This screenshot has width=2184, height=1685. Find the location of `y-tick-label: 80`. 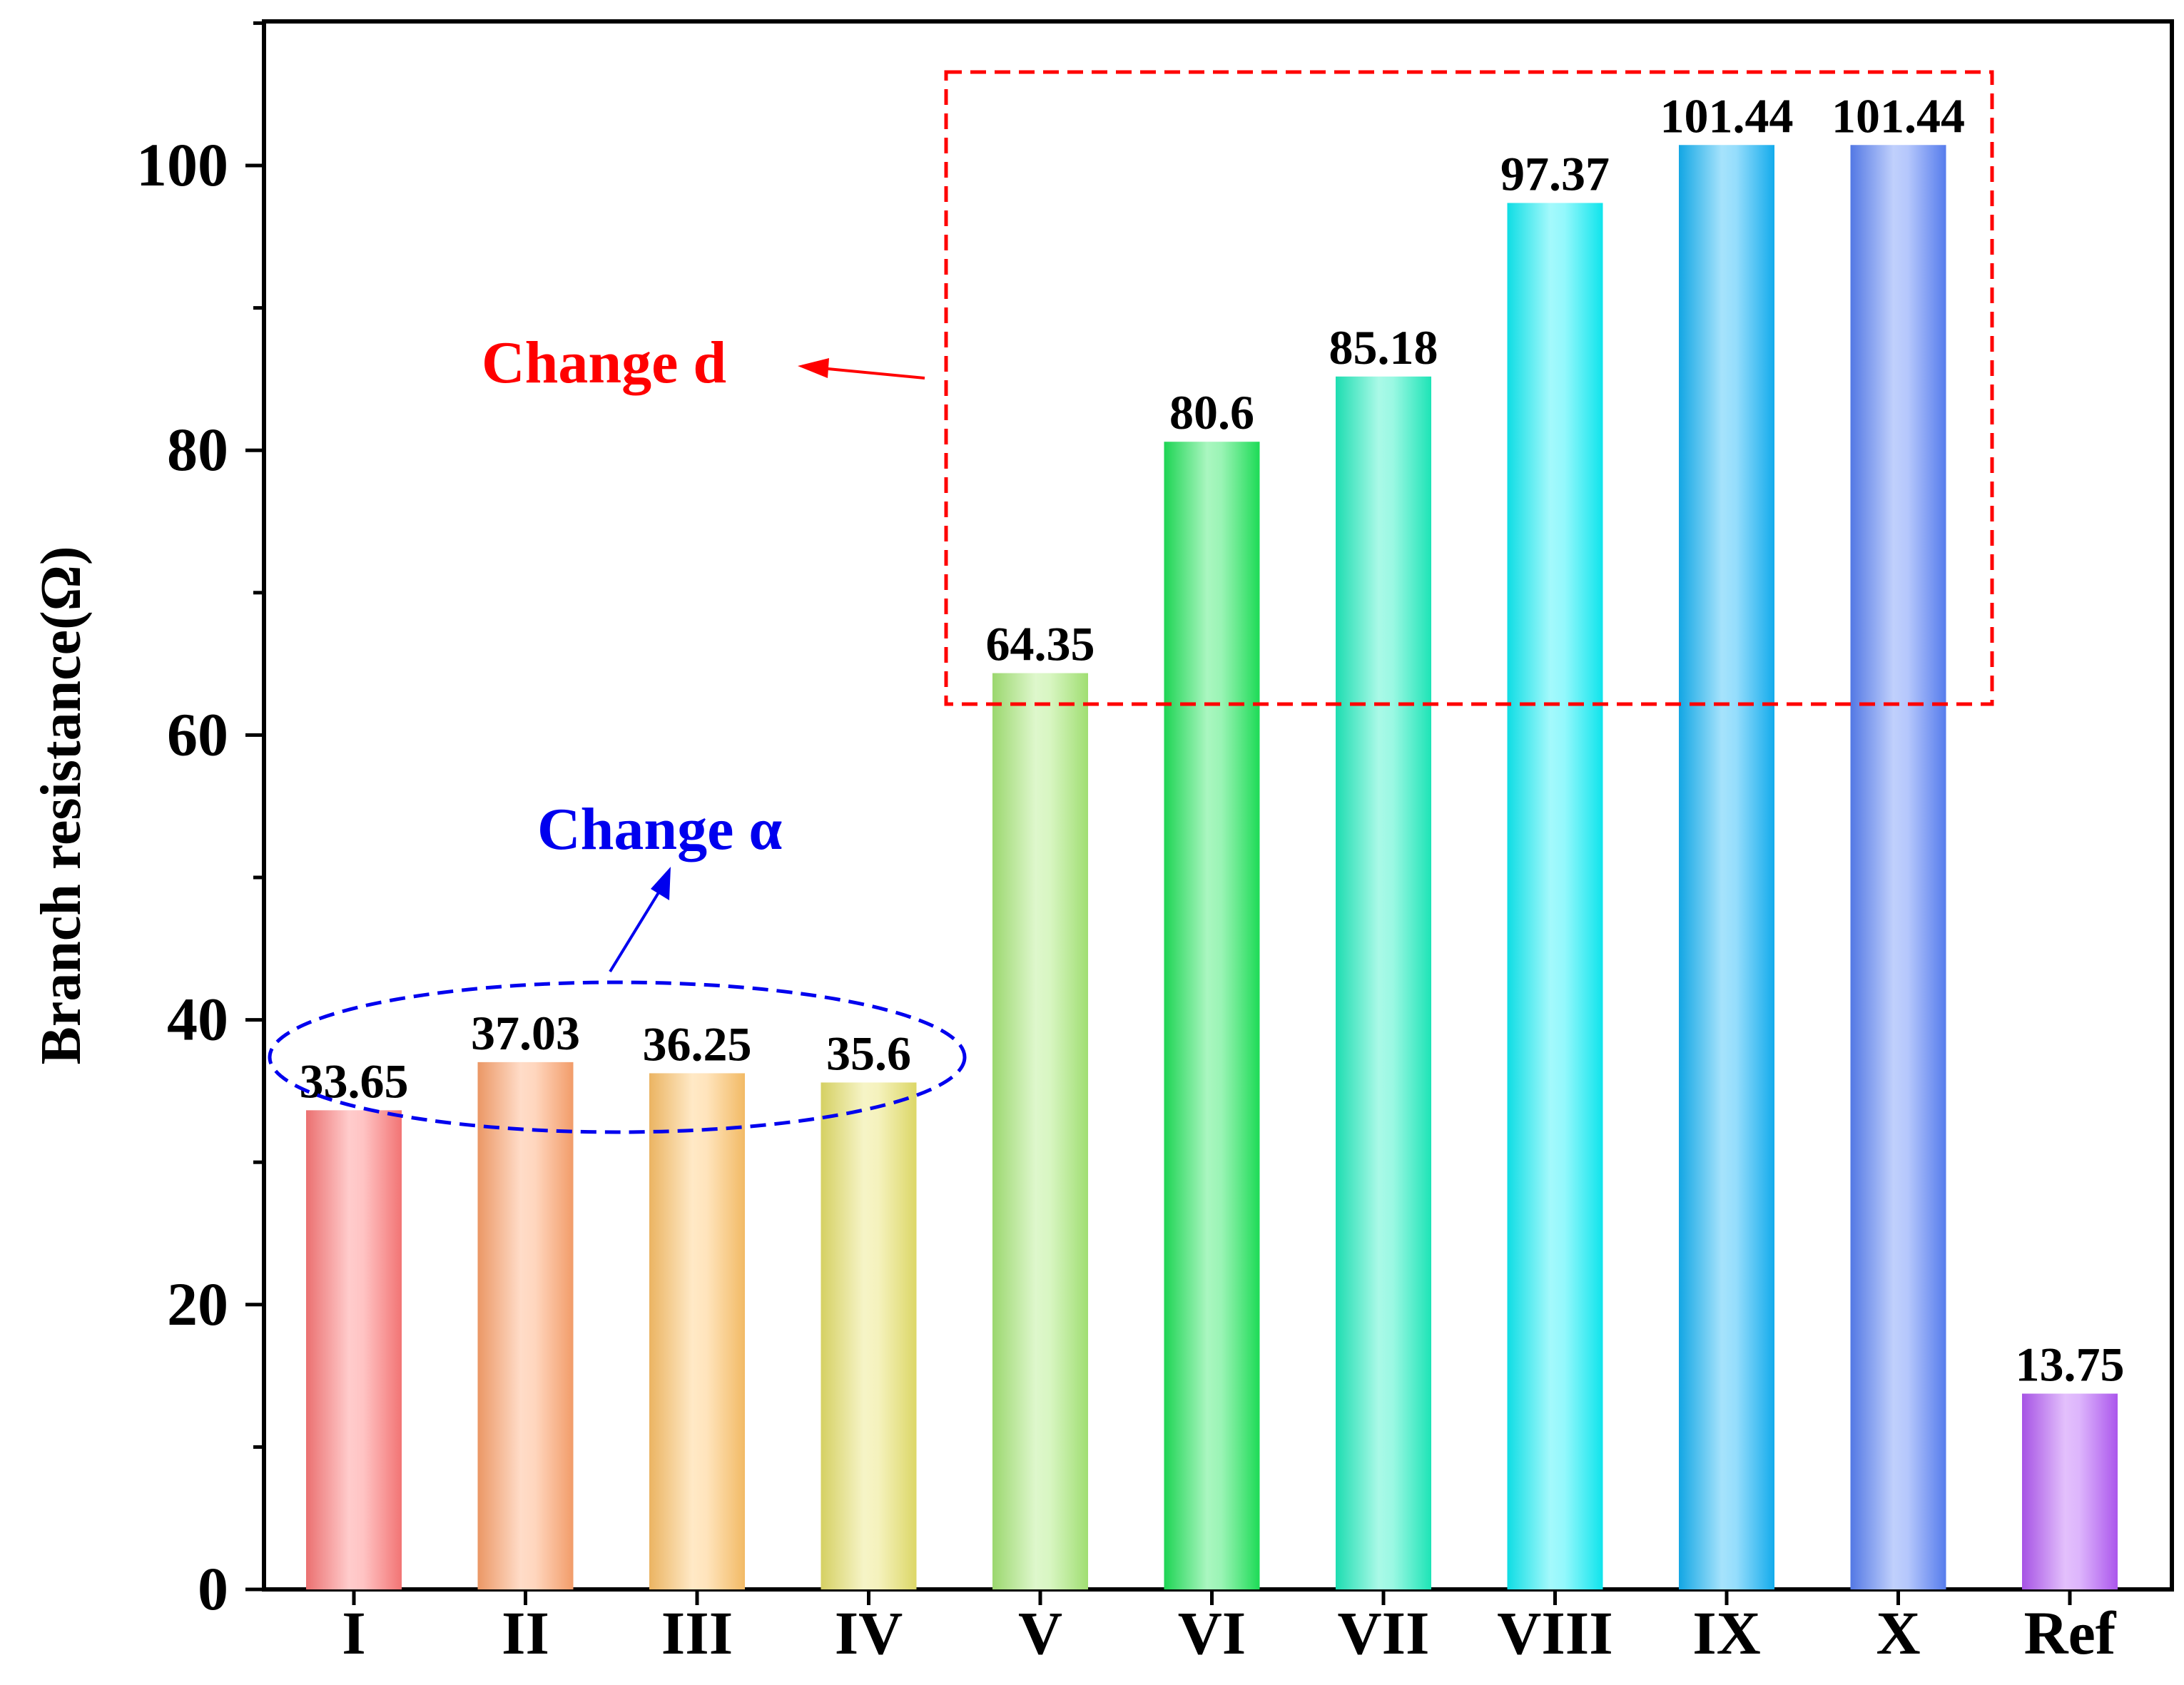

y-tick-label: 80 is located at coordinates (197, 450).